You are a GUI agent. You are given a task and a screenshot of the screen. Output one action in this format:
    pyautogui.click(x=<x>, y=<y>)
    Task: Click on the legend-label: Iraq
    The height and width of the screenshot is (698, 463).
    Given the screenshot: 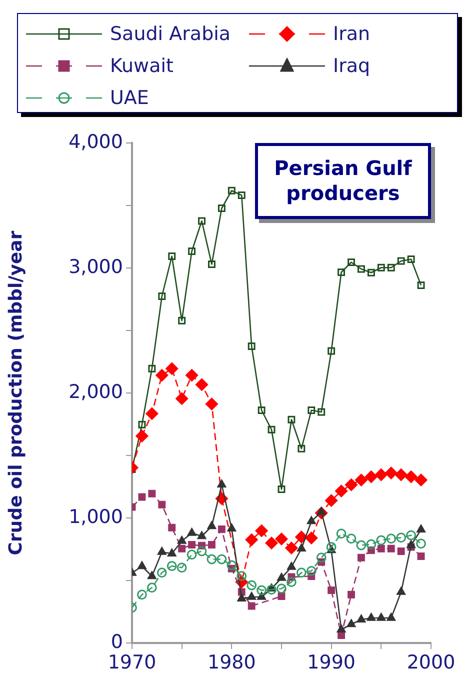 What is the action you would take?
    pyautogui.click(x=351, y=66)
    